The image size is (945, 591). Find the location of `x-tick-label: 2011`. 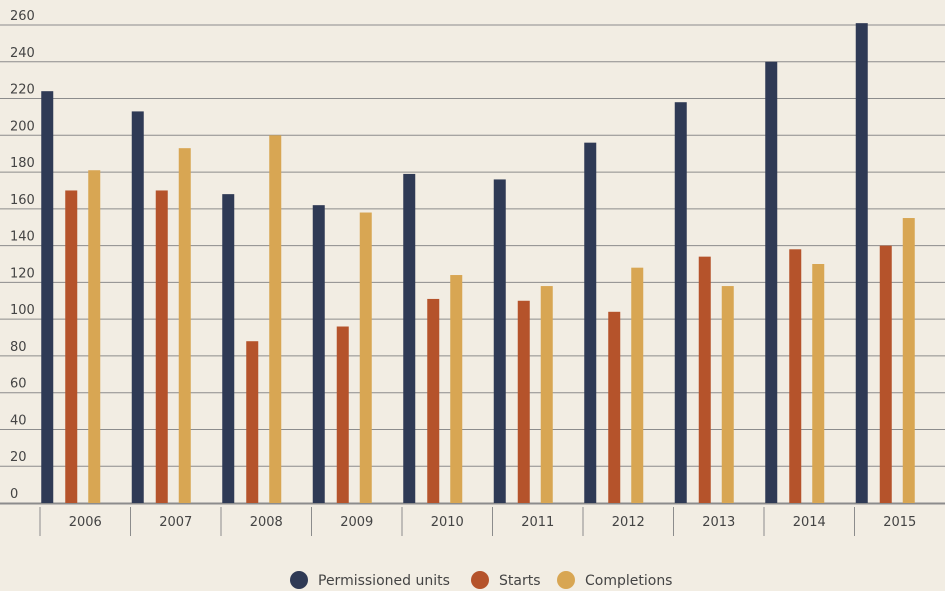

x-tick-label: 2011 is located at coordinates (537, 522).